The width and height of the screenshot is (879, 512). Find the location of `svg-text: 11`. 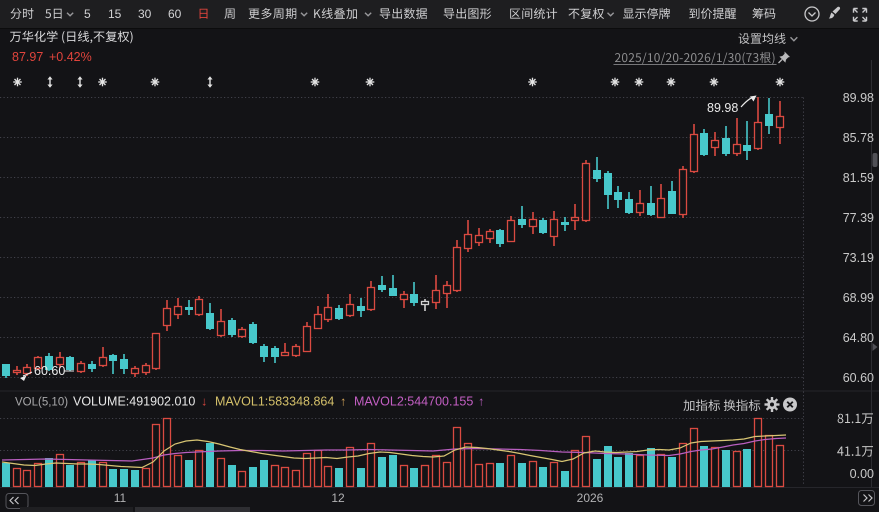

svg-text: 11 is located at coordinates (120, 498).